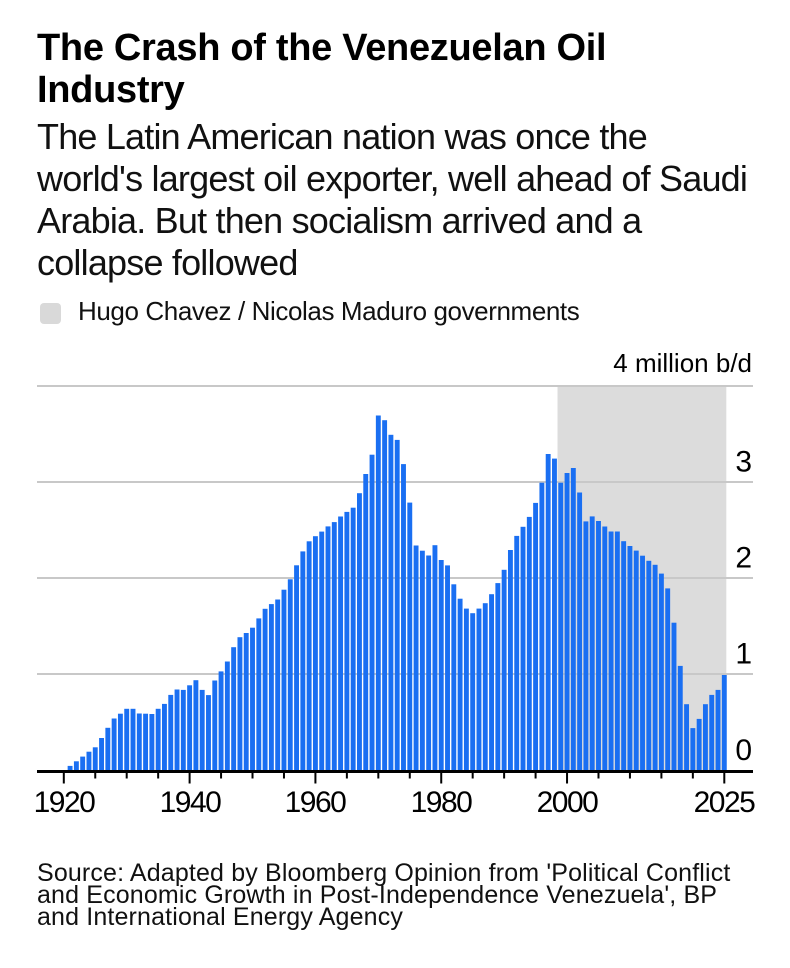 The image size is (790, 968). I want to click on svg-text: 2000, so click(568, 802).